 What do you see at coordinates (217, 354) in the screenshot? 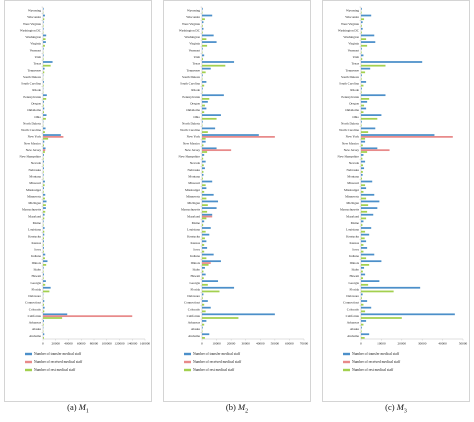
I see `legend-label-transfer: Number of transfer medical staff` at bounding box center [217, 354].